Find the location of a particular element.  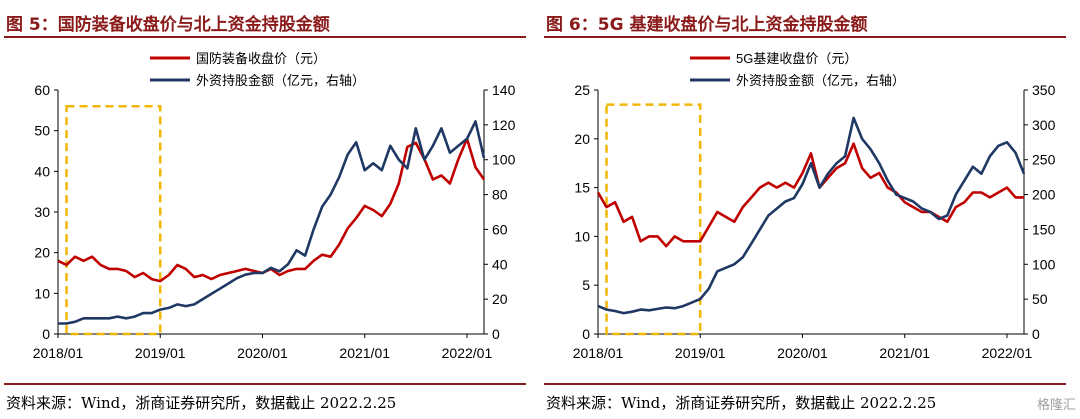

figure-title: 图 5：国防装备收盘价与北上资金持股金额 is located at coordinates (168, 25).